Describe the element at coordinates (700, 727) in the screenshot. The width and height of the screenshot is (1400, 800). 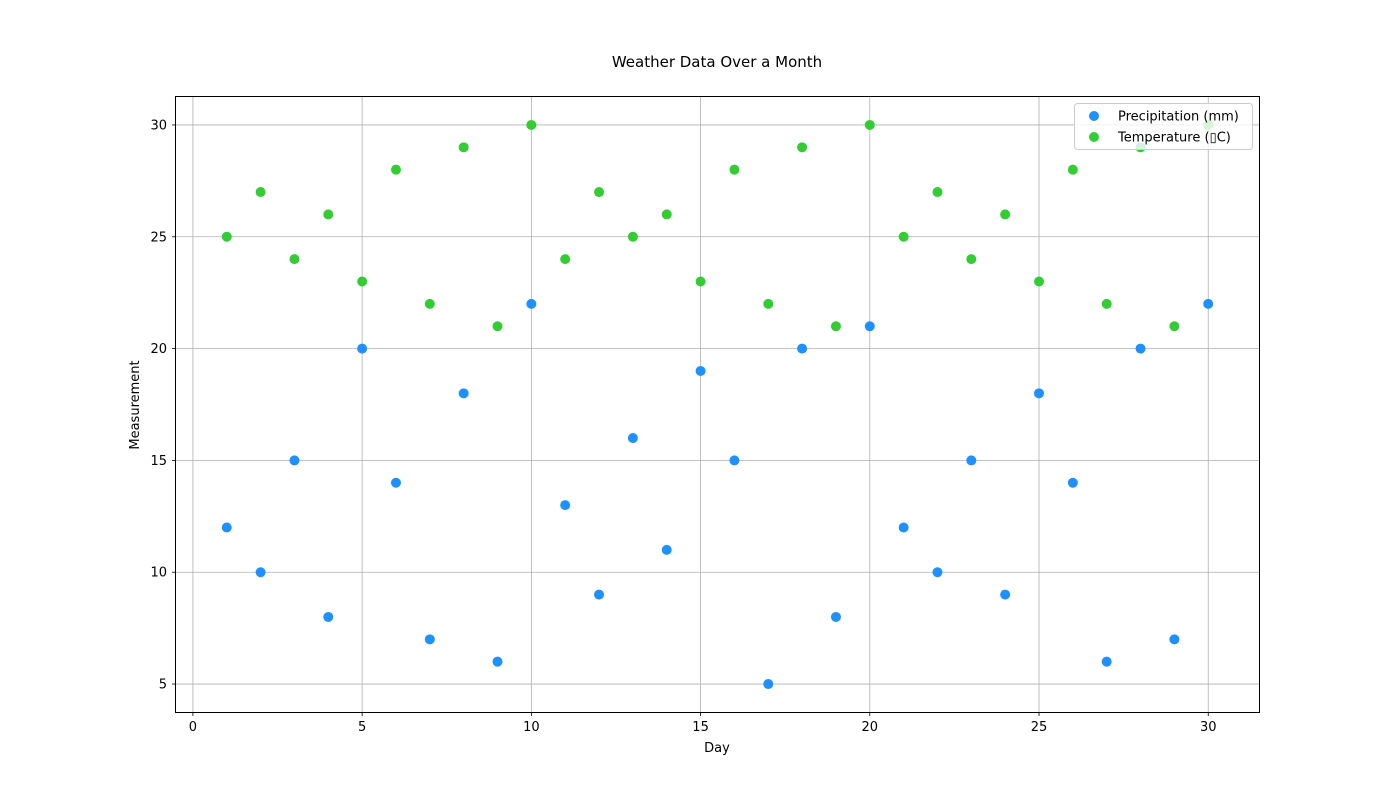
I see `x-tick-label: 15` at that location.